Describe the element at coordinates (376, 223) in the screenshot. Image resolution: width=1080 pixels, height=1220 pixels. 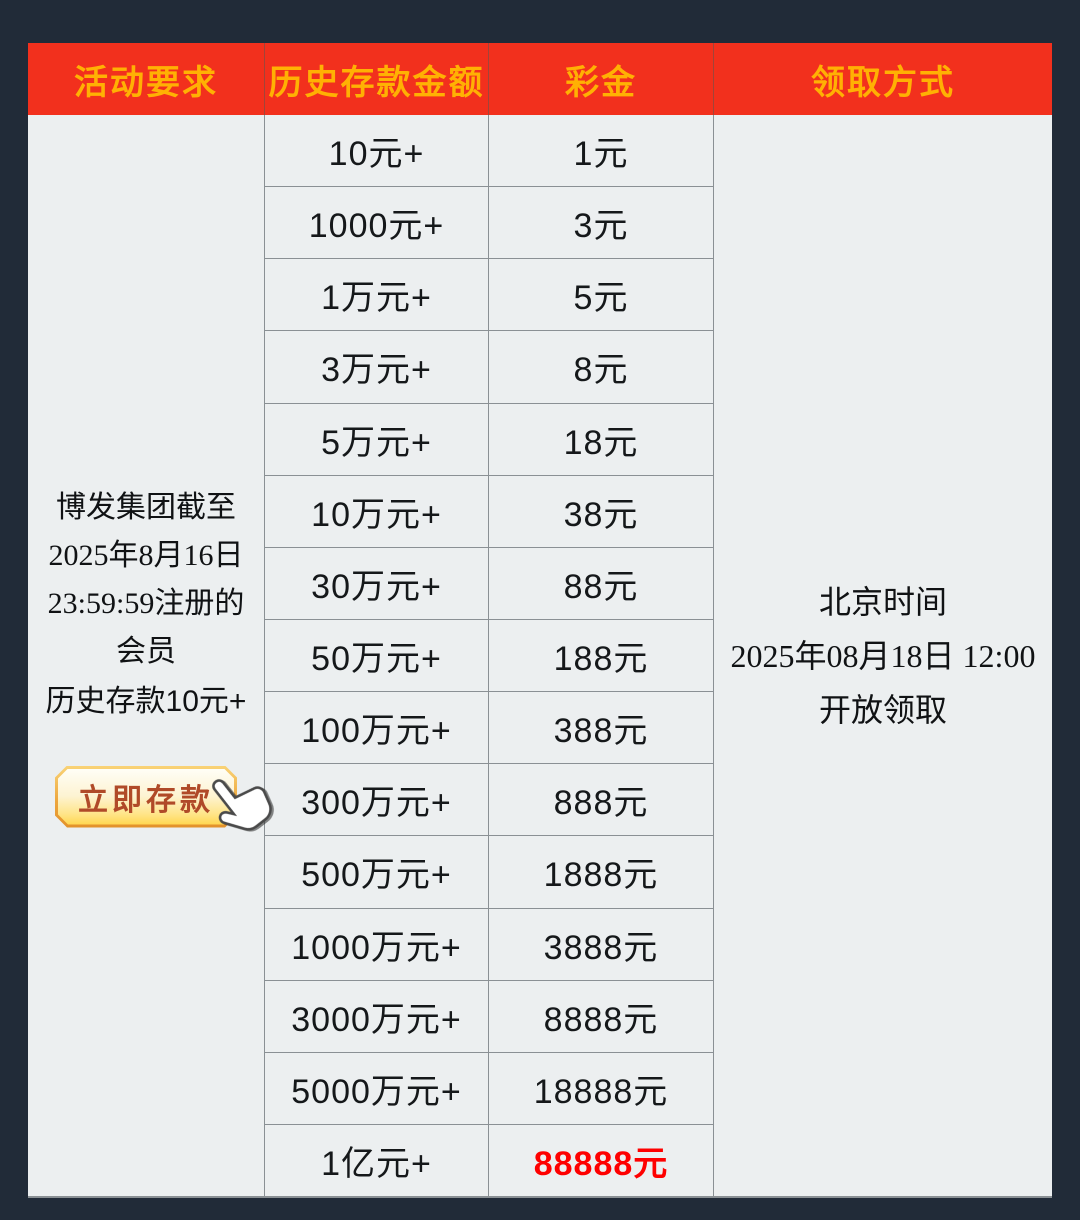
I see `deposit-tier-cell: 1000元+` at that location.